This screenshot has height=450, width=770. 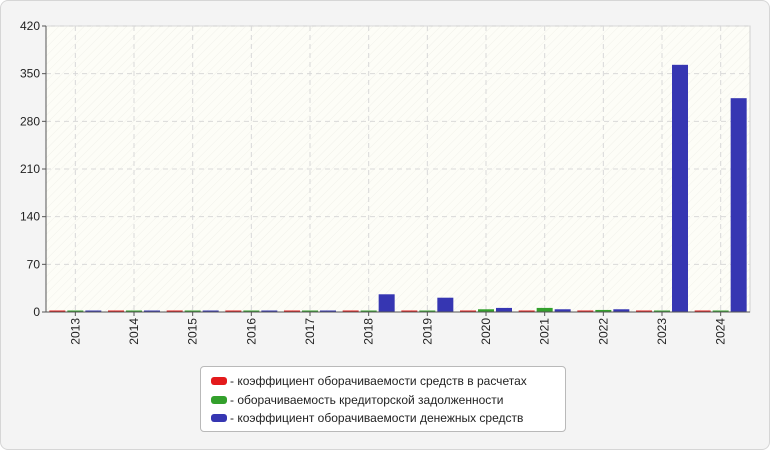 I want to click on y-tick-label: 280, so click(x=30, y=121).